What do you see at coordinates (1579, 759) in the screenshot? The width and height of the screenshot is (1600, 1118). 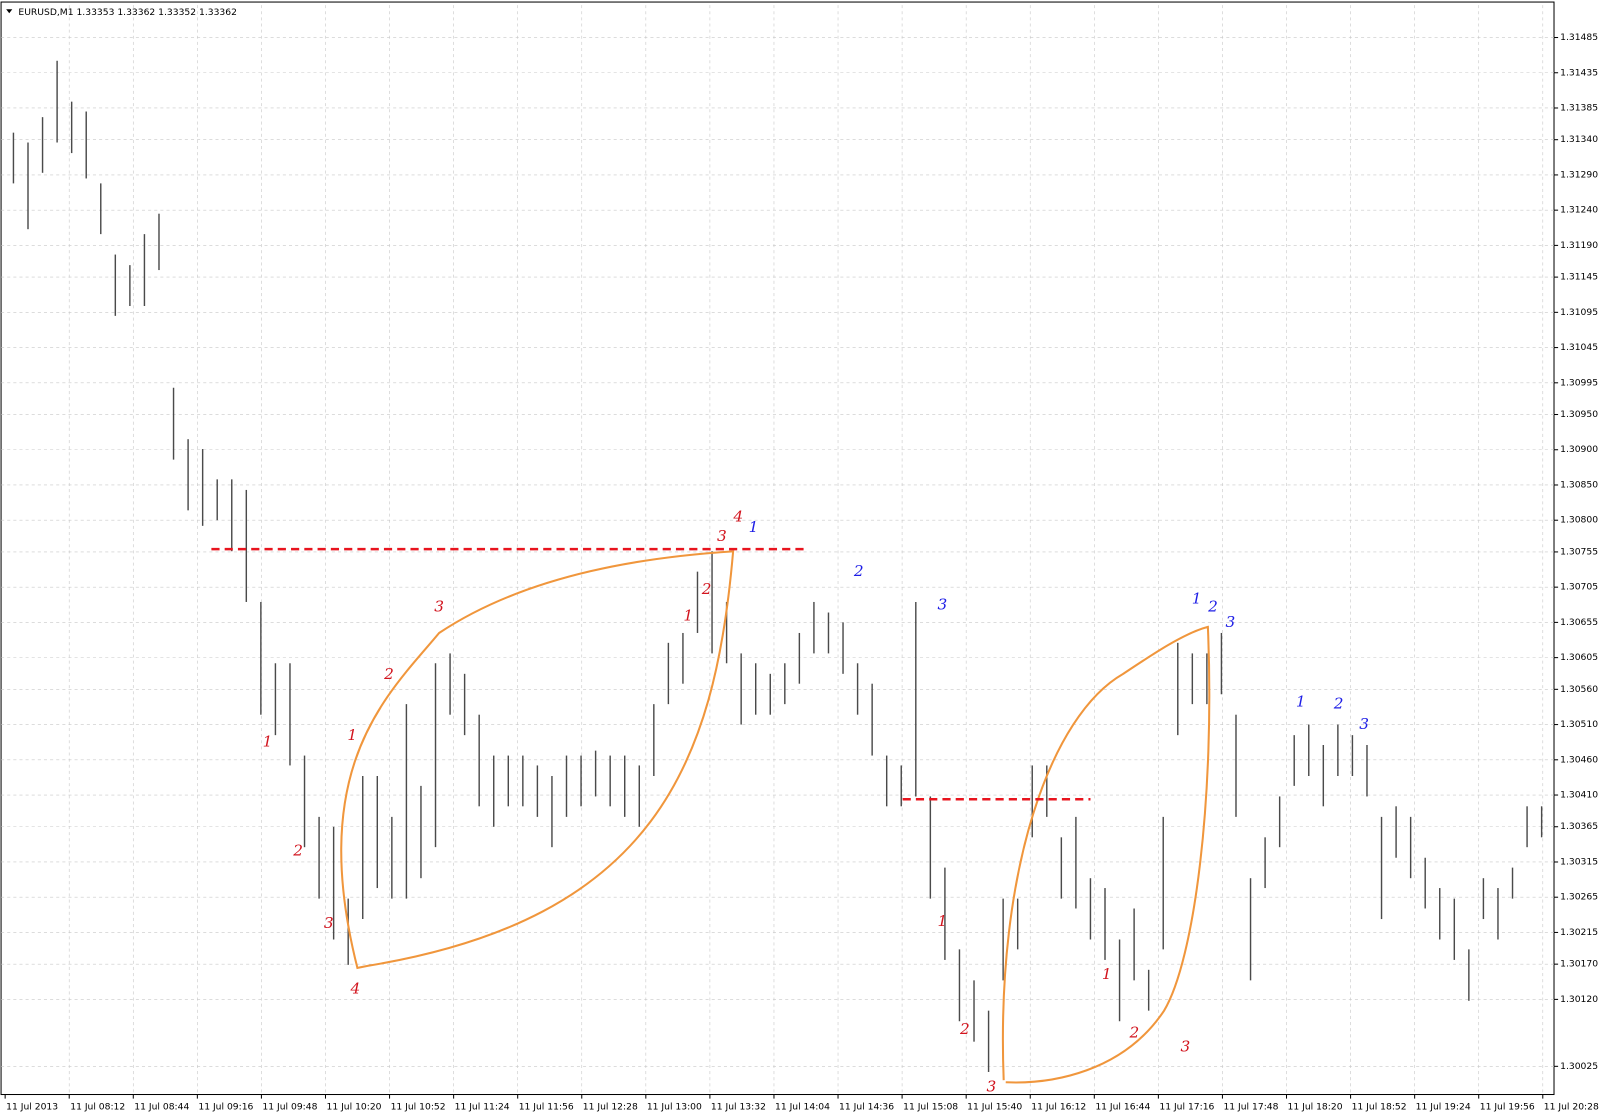 I see `y-tick-label: 1.30460` at bounding box center [1579, 759].